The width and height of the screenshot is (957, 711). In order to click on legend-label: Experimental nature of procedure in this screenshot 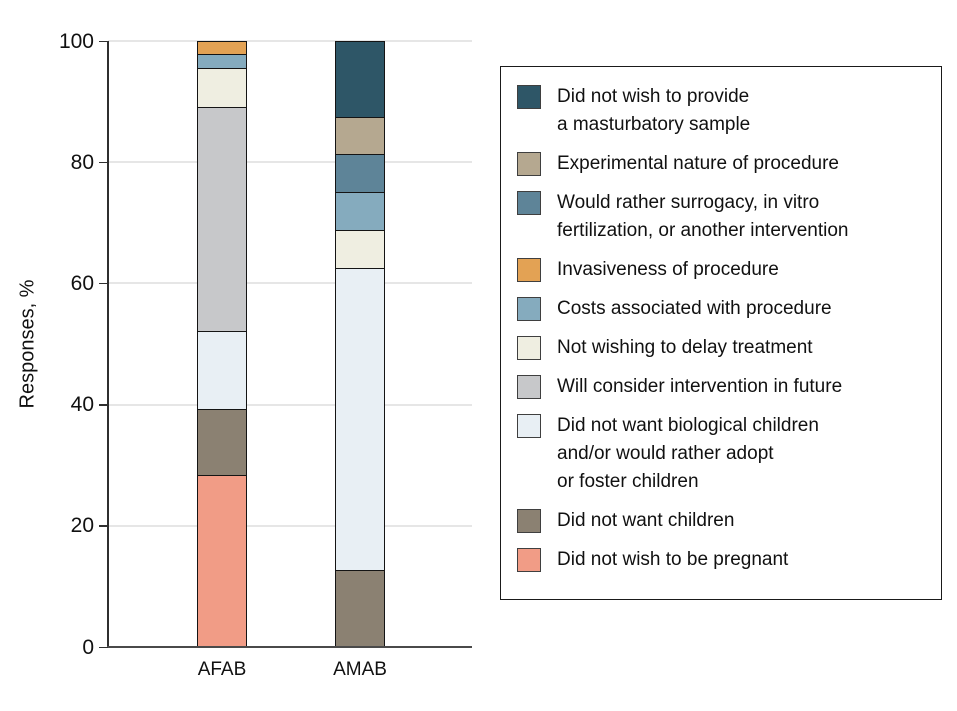, I will do `click(698, 163)`.